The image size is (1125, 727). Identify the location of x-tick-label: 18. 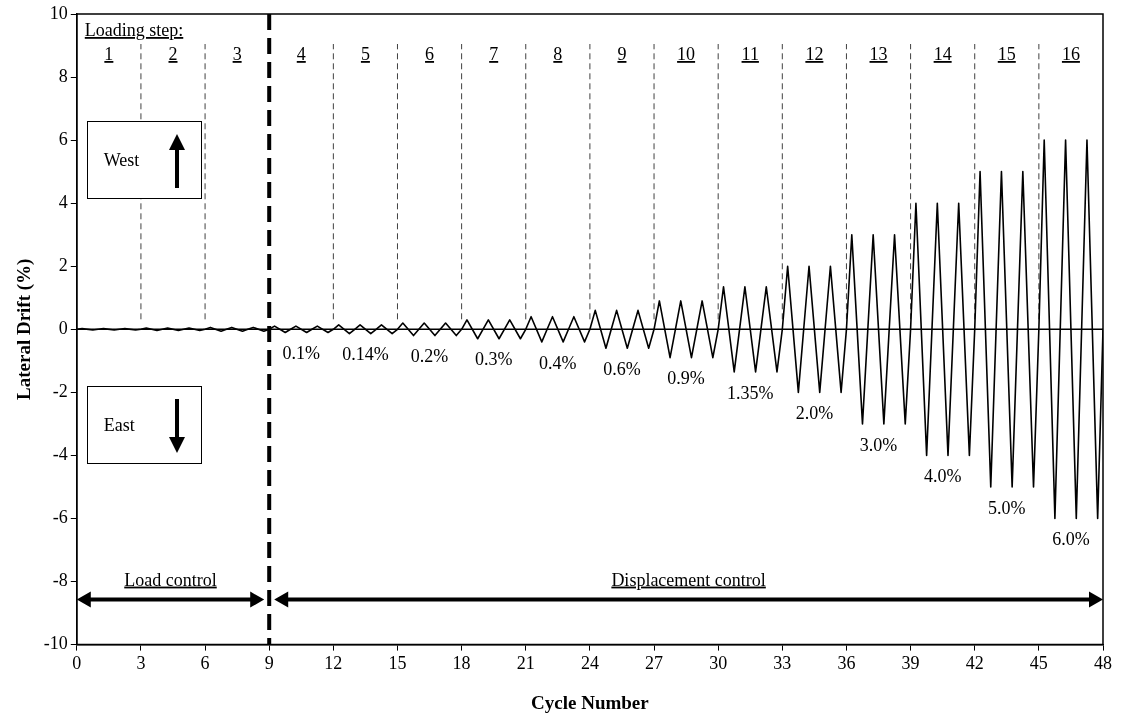
(461, 663).